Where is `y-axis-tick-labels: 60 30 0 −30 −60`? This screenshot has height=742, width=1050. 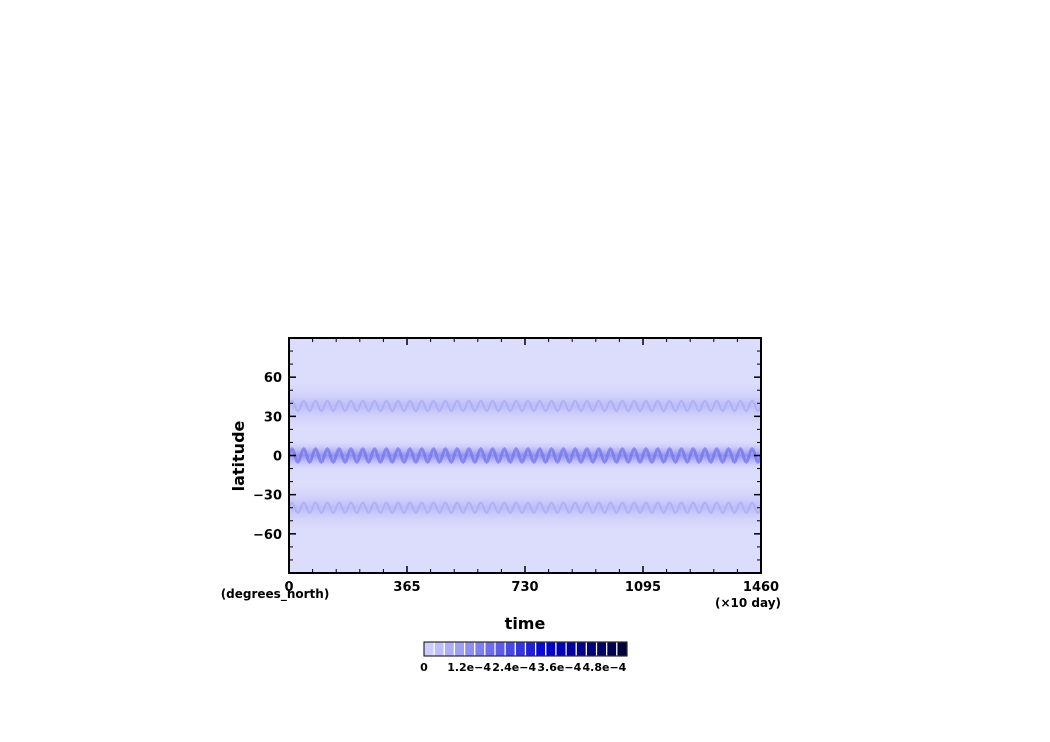
y-axis-tick-labels: 60 30 0 −30 −60 is located at coordinates (267, 457).